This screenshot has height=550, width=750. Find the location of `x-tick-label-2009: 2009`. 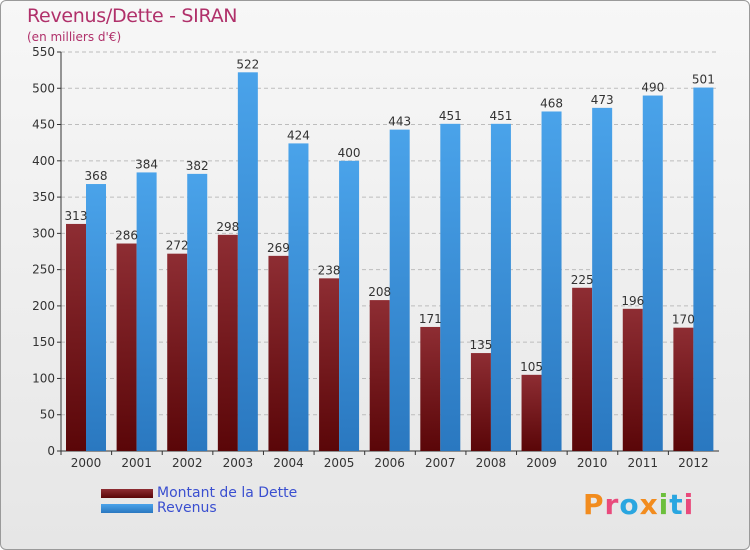

x-tick-label-2009: 2009 is located at coordinates (541, 463).